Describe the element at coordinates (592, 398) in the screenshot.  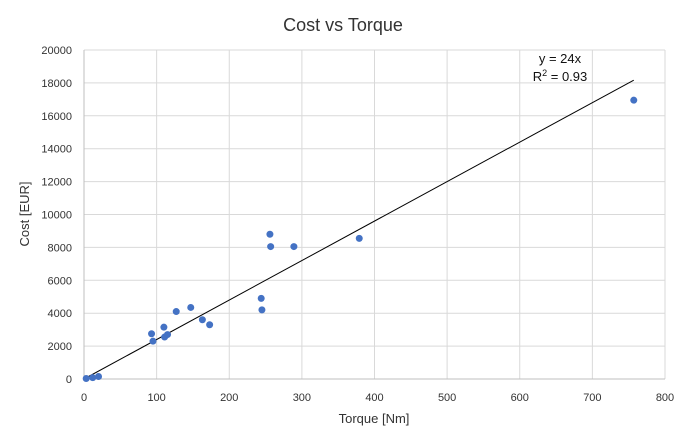
I see `x-tick-label: 700` at that location.